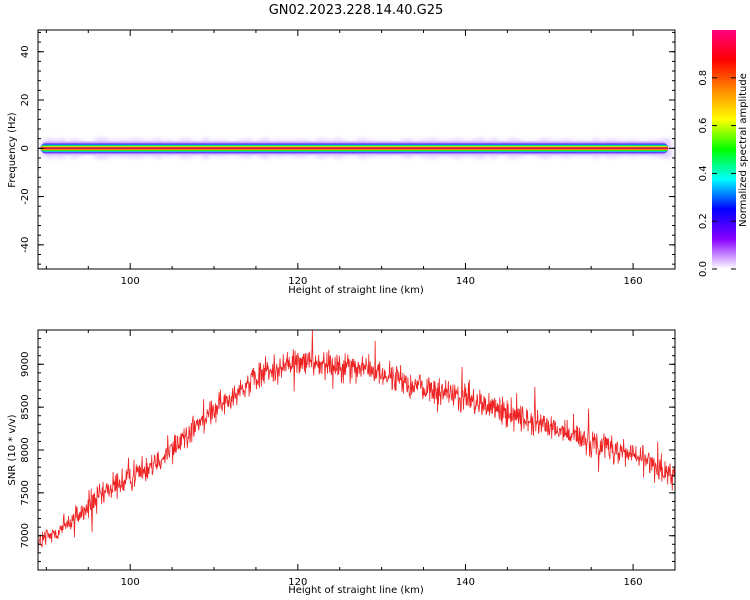  I want to click on figure-title: GN02.2023.228.14.40.G25, so click(356, 10).